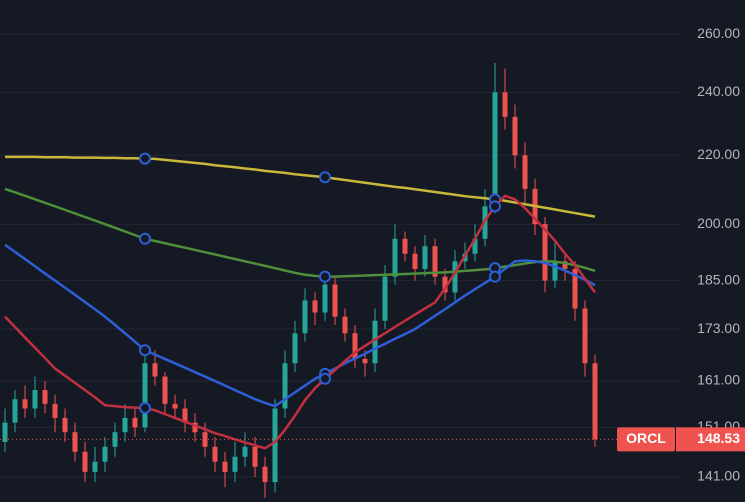 Image resolution: width=745 pixels, height=502 pixels. What do you see at coordinates (718, 223) in the screenshot?
I see `y-tick-label: 200.00` at bounding box center [718, 223].